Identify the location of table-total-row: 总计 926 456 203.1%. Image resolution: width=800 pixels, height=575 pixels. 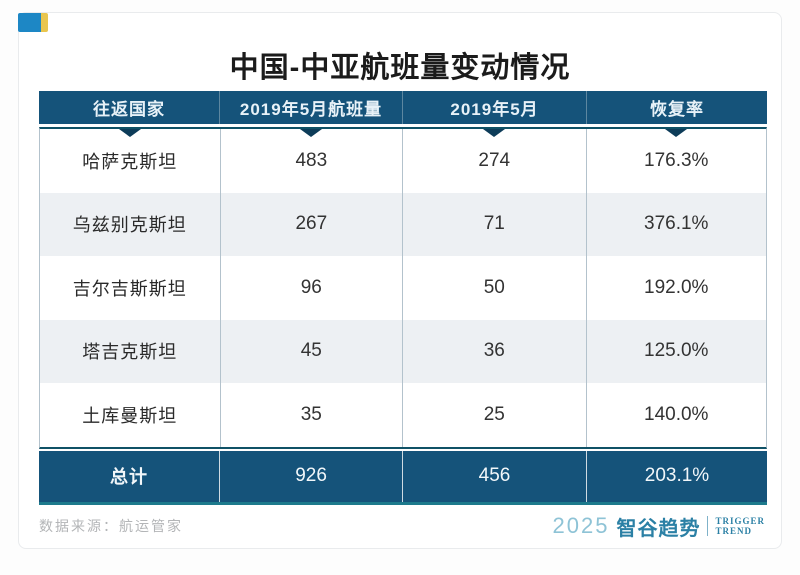
(403, 477).